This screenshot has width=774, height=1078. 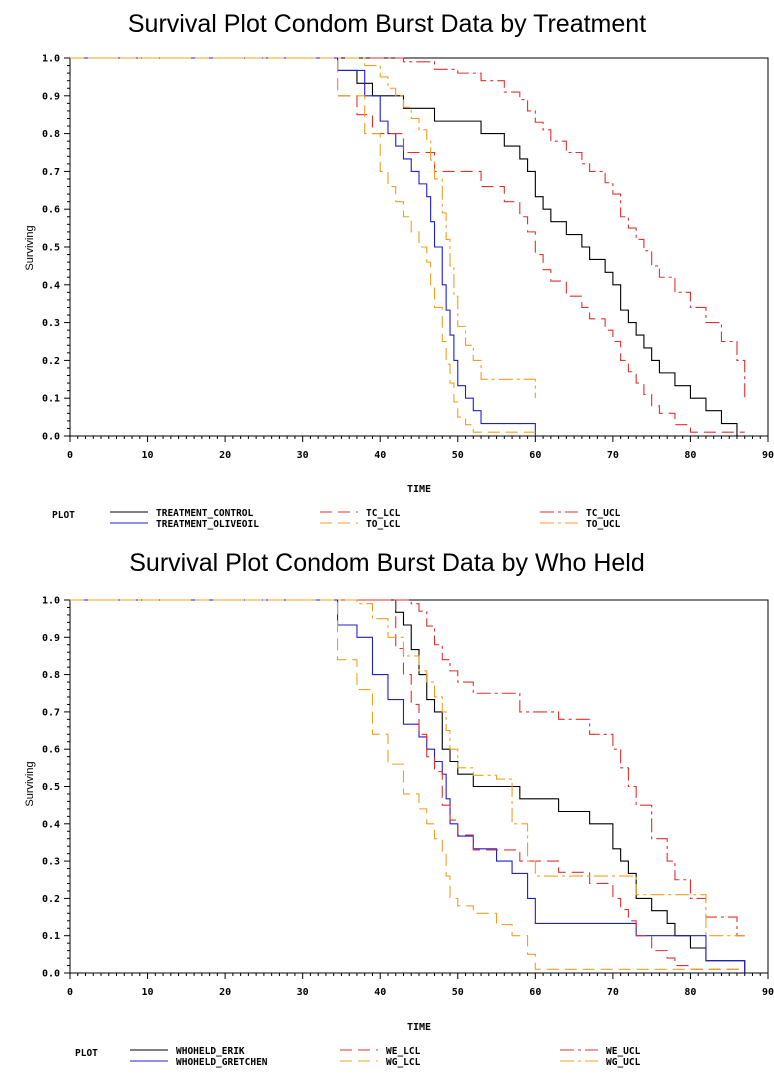 What do you see at coordinates (403, 1062) in the screenshot?
I see `legend-entry: WG_LCL` at bounding box center [403, 1062].